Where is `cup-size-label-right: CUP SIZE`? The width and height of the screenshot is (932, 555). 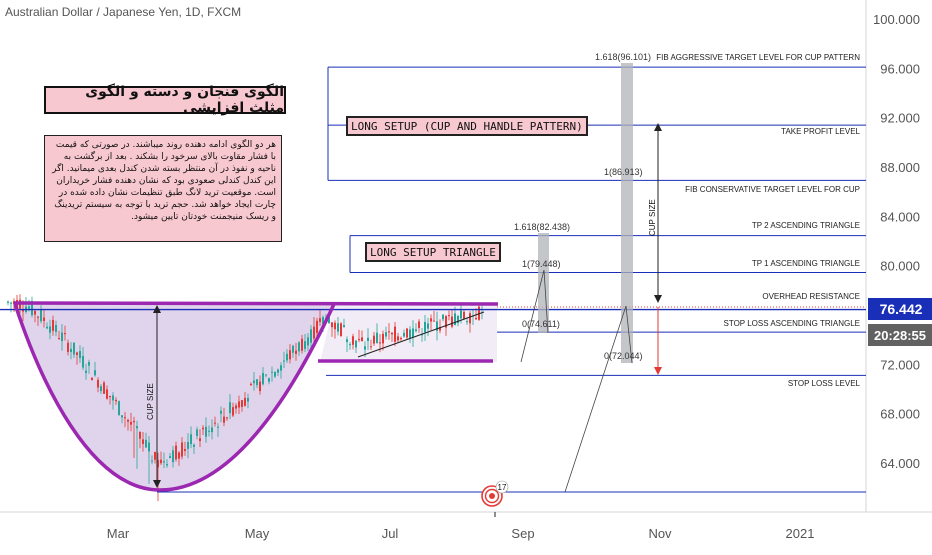 cup-size-label-right: CUP SIZE is located at coordinates (652, 217).